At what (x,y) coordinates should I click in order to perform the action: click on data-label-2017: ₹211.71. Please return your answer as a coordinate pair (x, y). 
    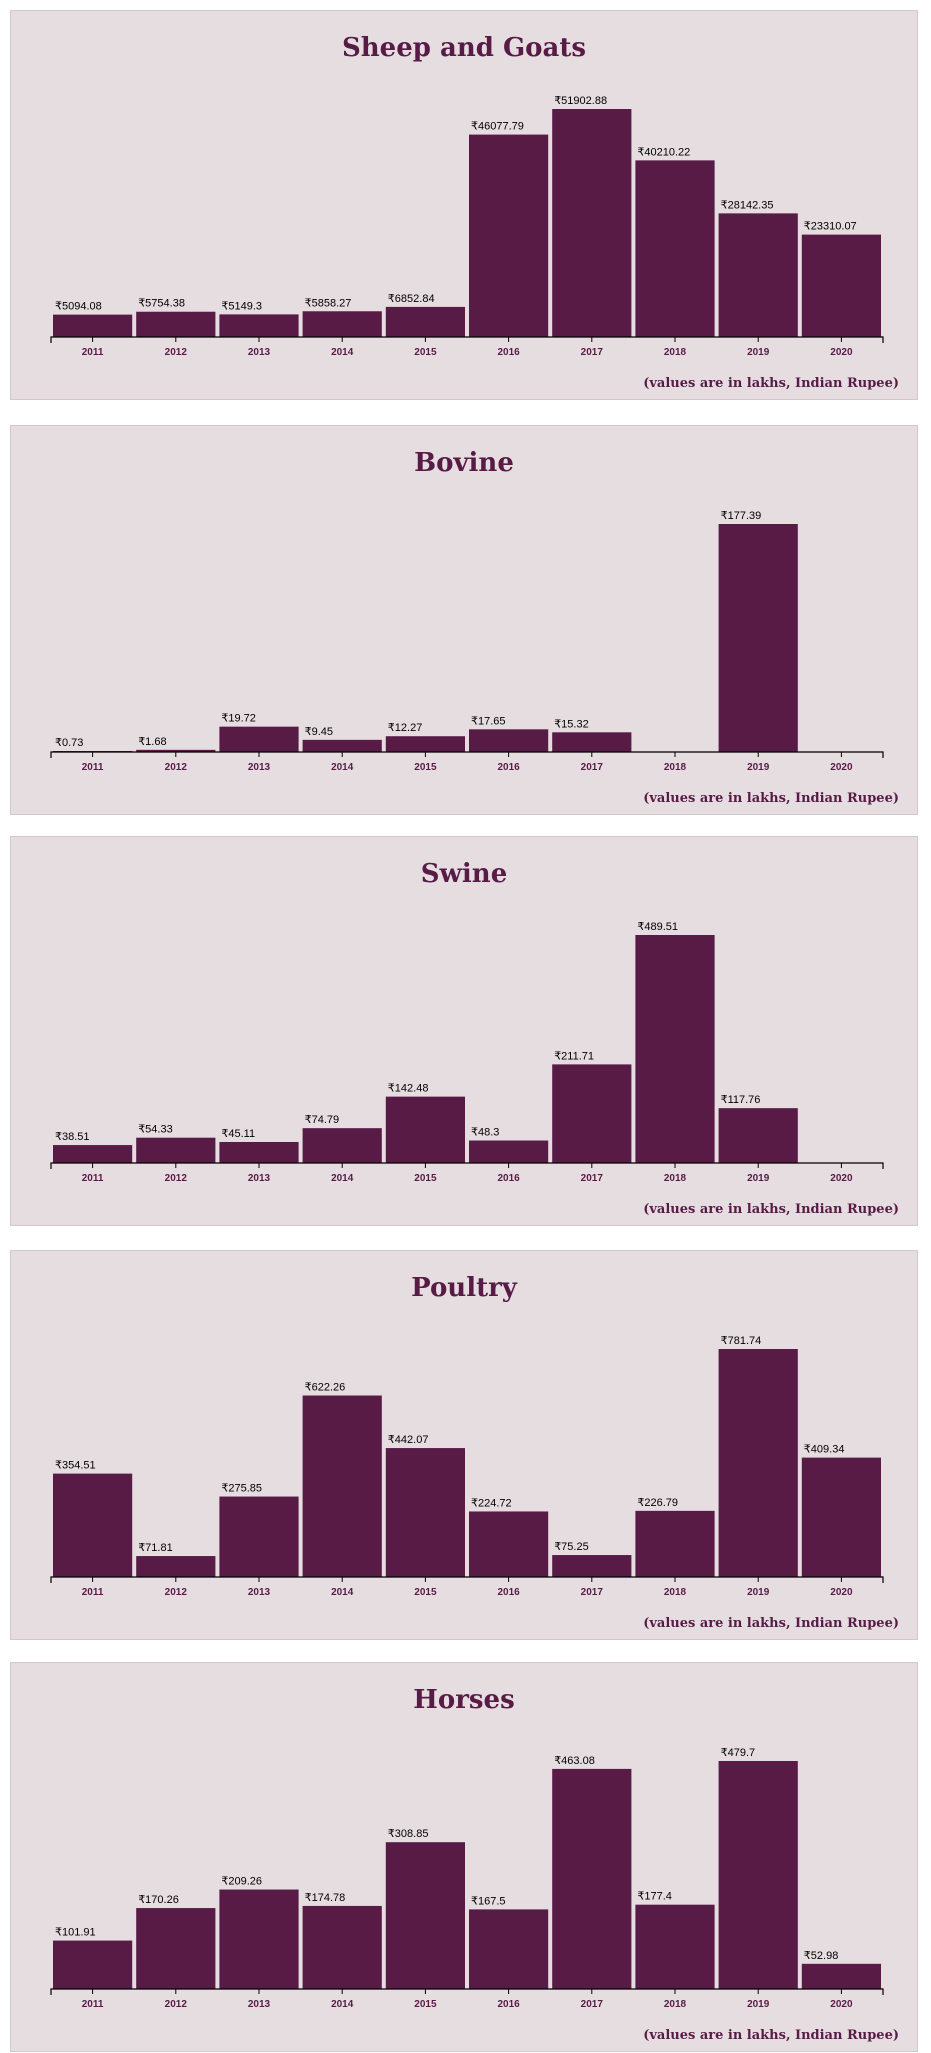
    Looking at the image, I should click on (574, 1056).